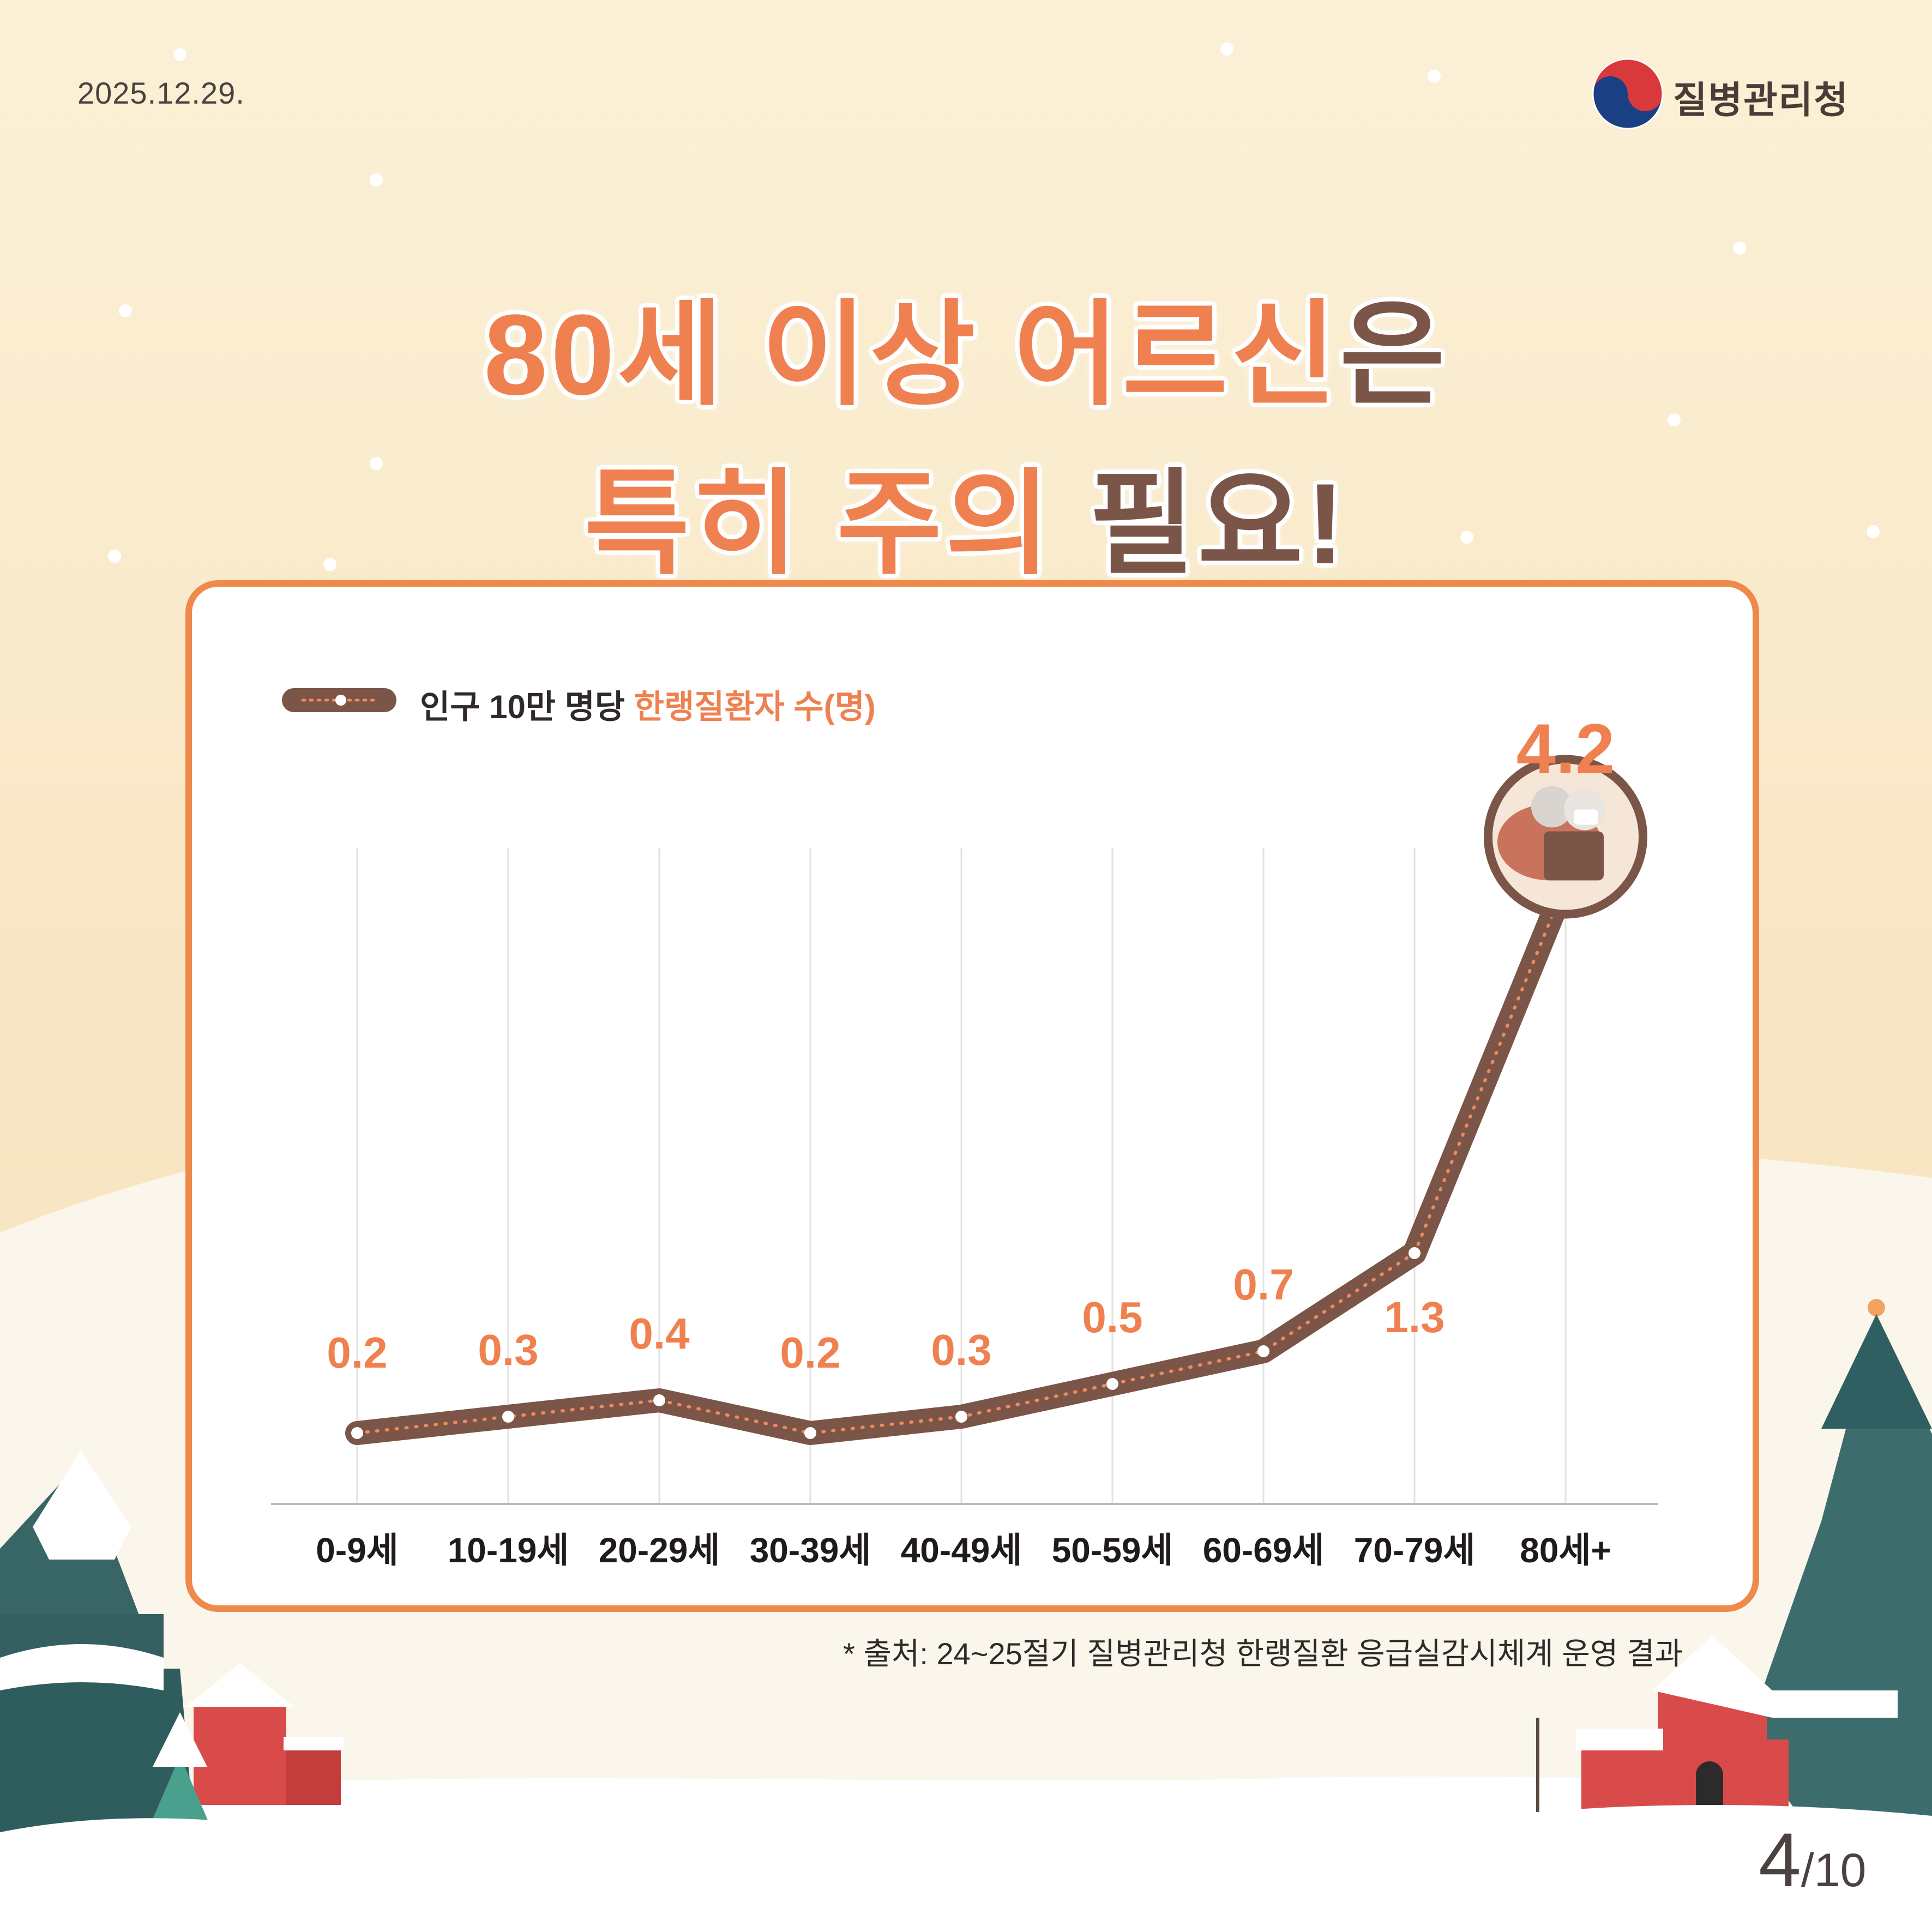 The image size is (1932, 1932). Describe the element at coordinates (1264, 1550) in the screenshot. I see `x-tick-label: 60-69세` at that location.